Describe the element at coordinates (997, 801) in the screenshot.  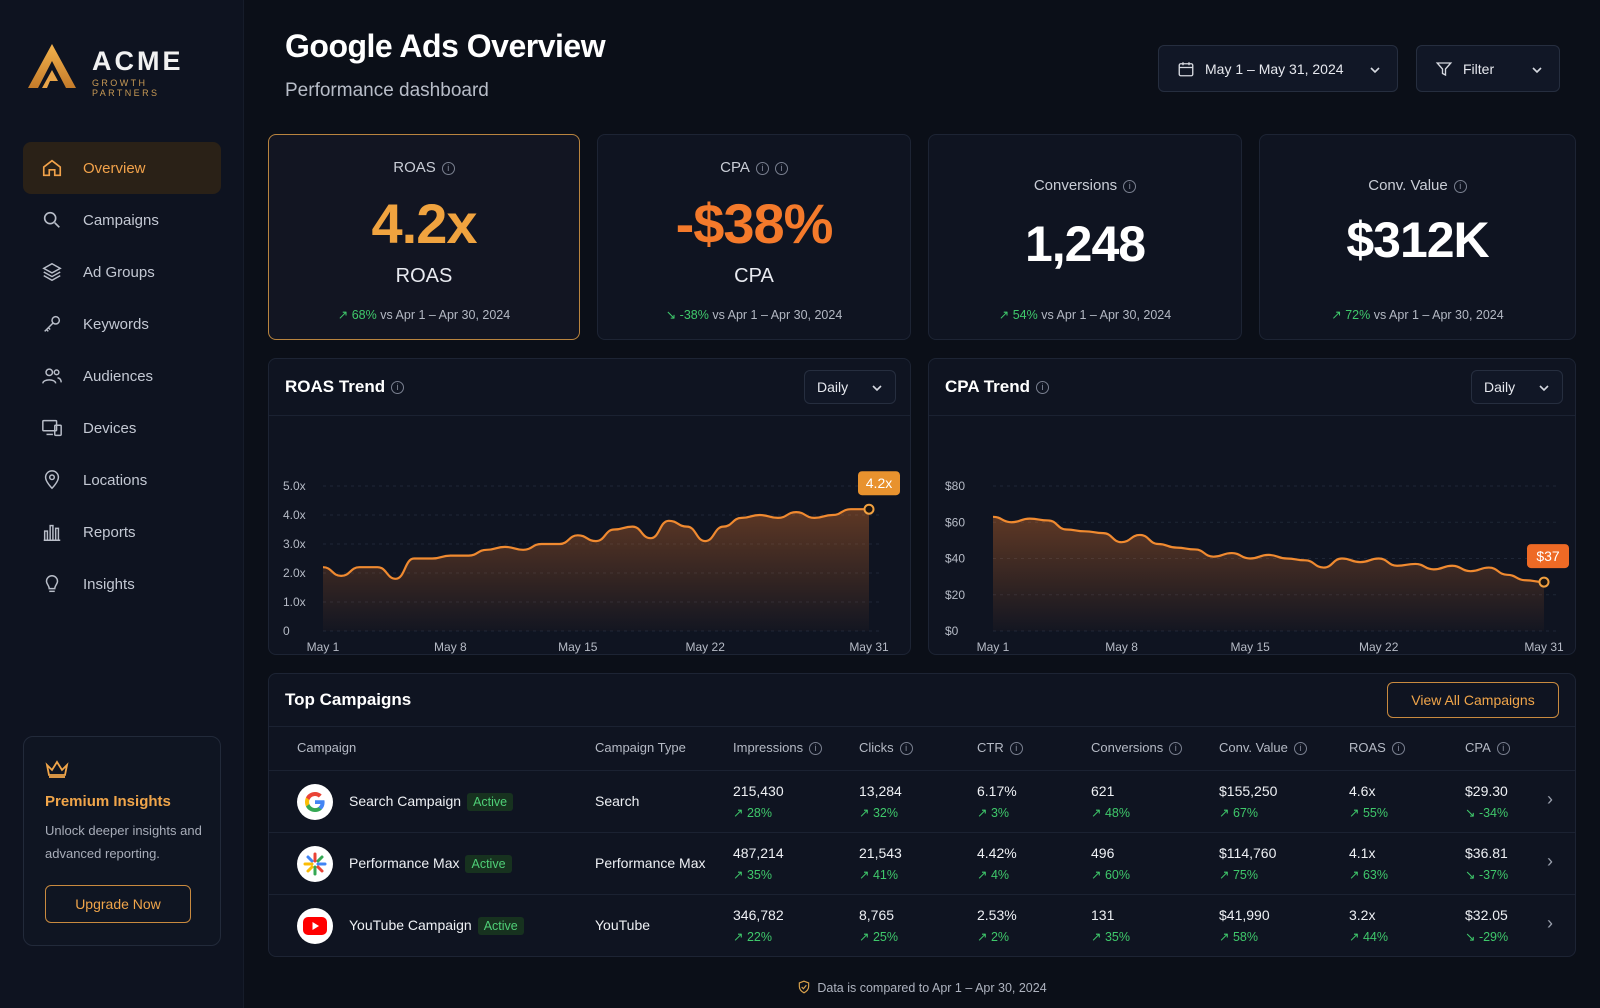
I see `ctr-cell: 6.17% ↗ 3%` at that location.